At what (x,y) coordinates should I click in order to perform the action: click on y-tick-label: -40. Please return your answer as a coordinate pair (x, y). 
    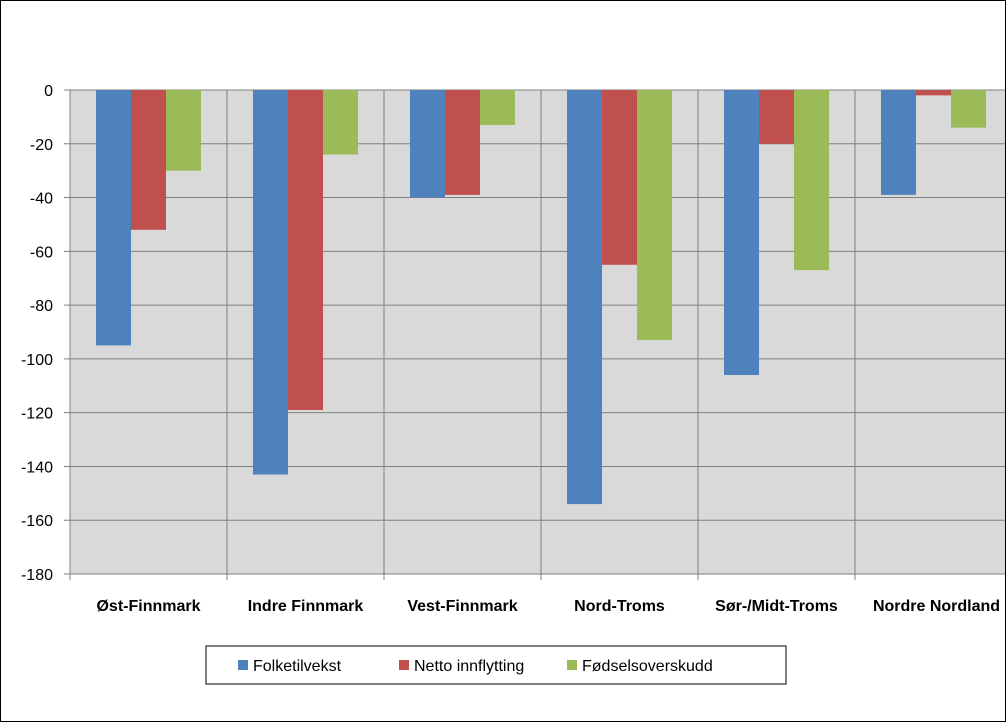
    Looking at the image, I should click on (41, 199).